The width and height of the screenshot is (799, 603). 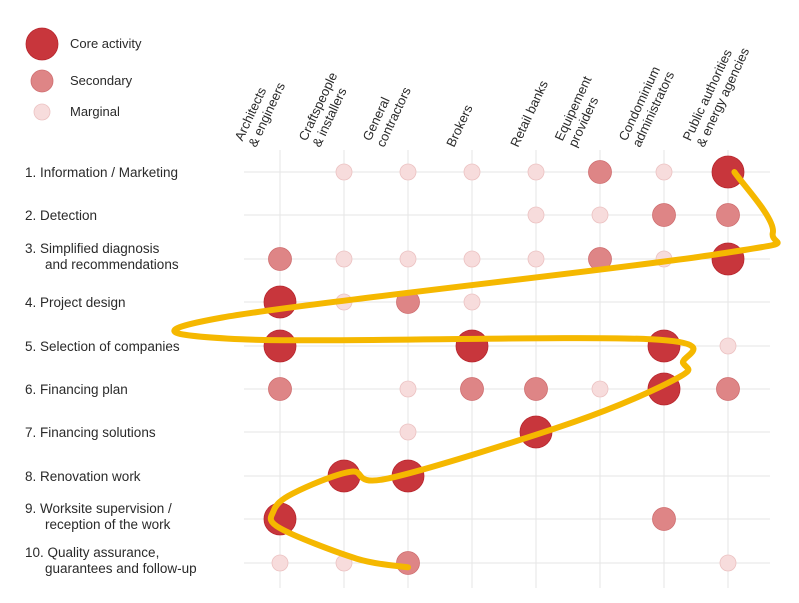 What do you see at coordinates (101, 80) in the screenshot?
I see `legend-label-secondary: Secondary` at bounding box center [101, 80].